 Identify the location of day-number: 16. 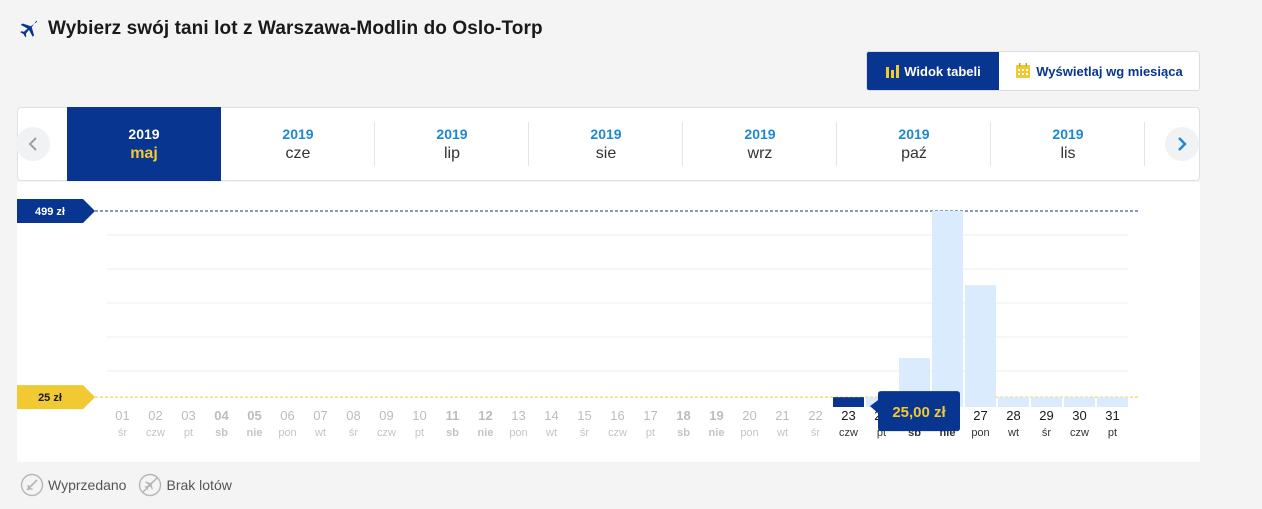
(617, 415).